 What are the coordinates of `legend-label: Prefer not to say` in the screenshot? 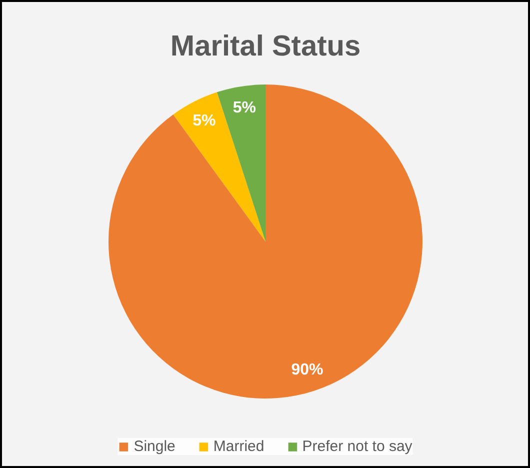 It's located at (357, 446).